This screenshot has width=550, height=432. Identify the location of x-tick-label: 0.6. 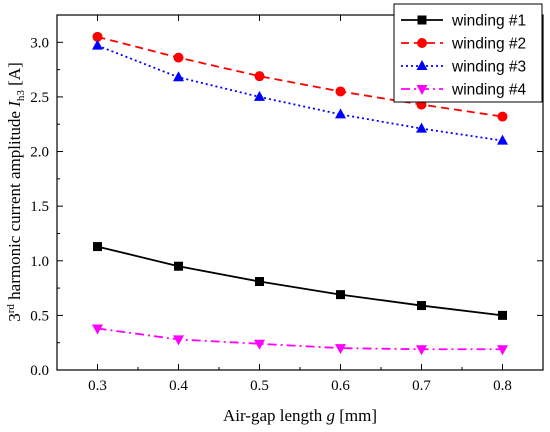
(340, 386).